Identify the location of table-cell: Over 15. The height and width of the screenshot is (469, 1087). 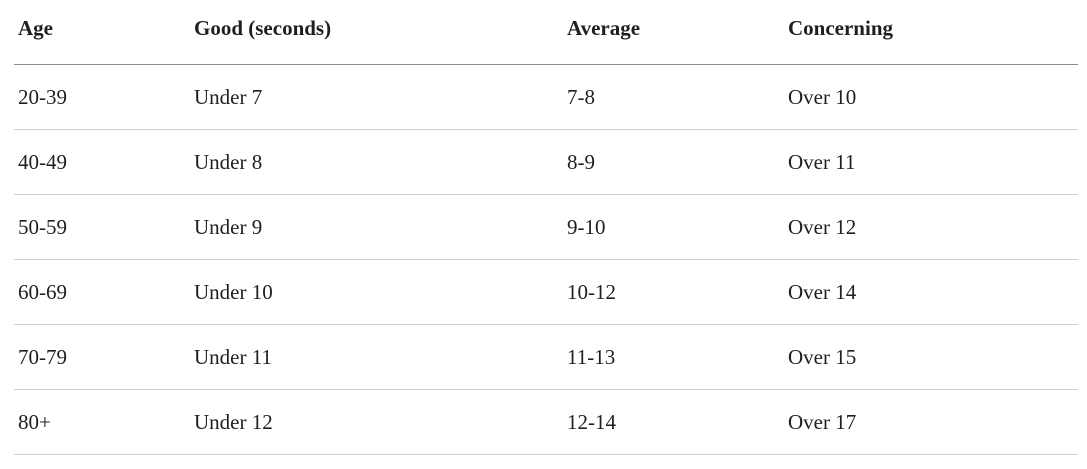
(931, 357).